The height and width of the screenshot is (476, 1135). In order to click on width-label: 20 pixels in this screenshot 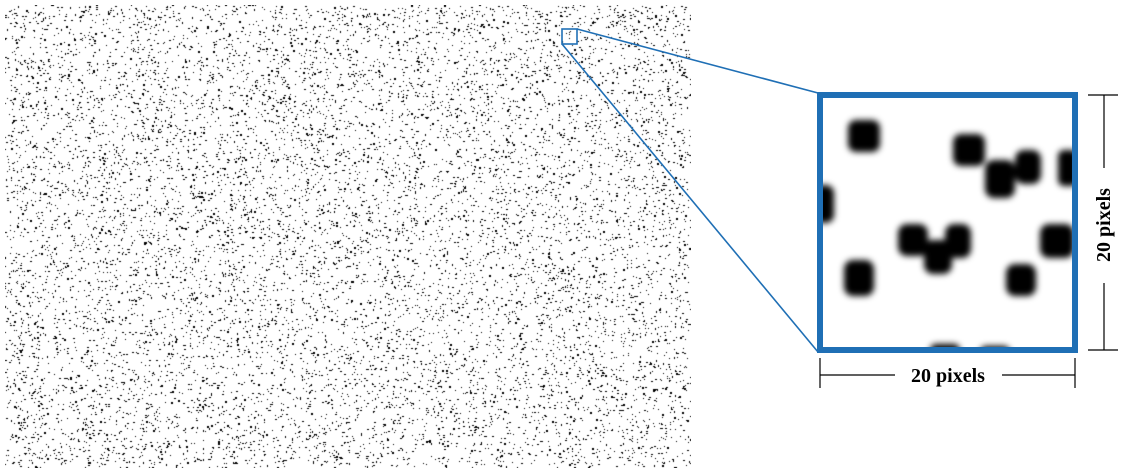, I will do `click(948, 376)`.